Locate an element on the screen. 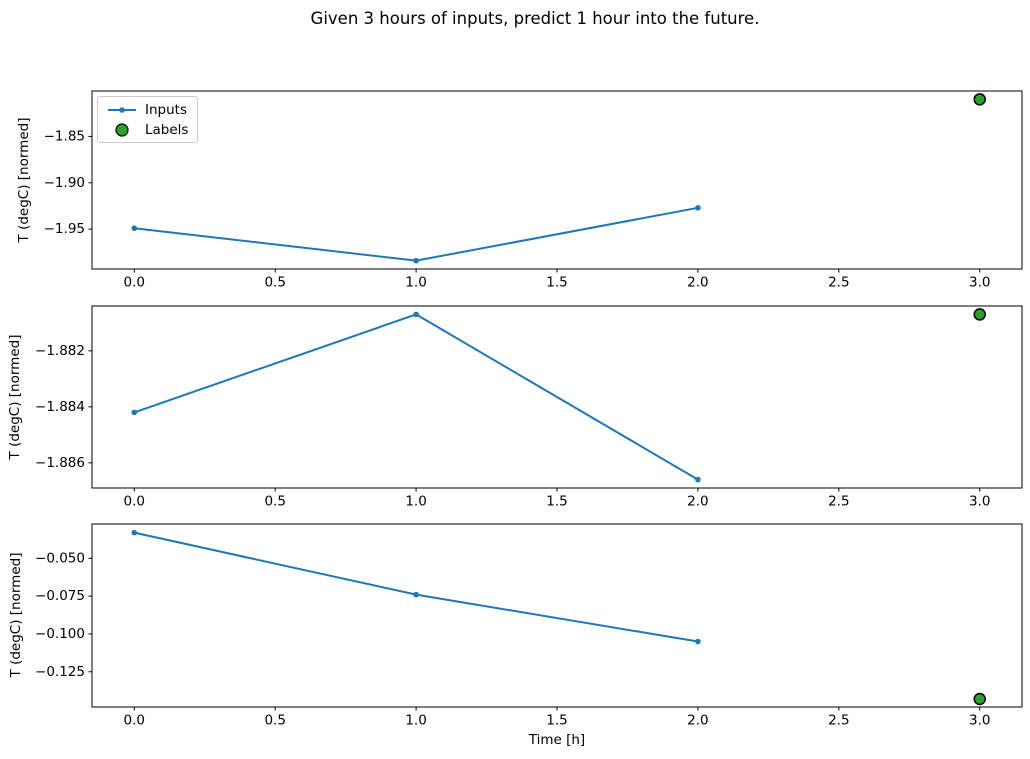 The height and width of the screenshot is (759, 1030). ylabel-subplot-3: T (degC) [normed] is located at coordinates (16, 615).